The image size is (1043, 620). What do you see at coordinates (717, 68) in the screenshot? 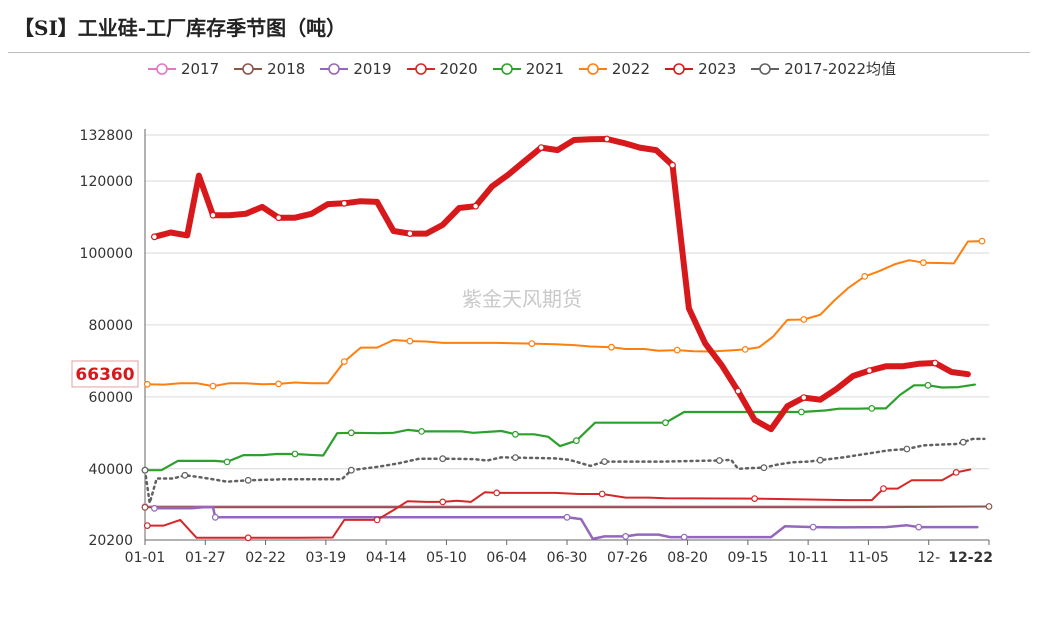
I see `legend-label: 2023` at bounding box center [717, 68].